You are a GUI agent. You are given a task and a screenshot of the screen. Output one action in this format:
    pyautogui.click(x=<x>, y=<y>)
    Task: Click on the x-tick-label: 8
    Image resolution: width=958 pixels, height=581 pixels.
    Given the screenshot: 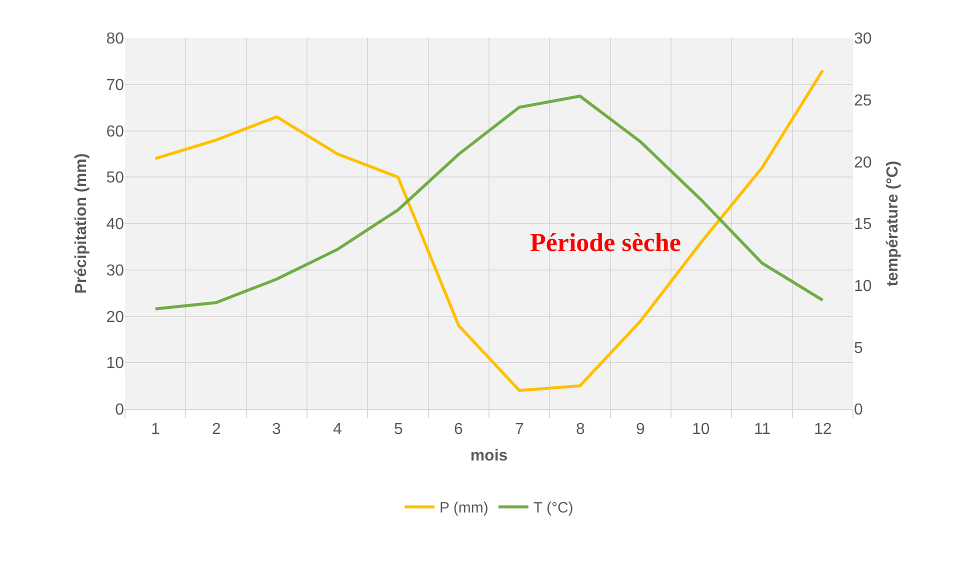 What is the action you would take?
    pyautogui.click(x=580, y=429)
    